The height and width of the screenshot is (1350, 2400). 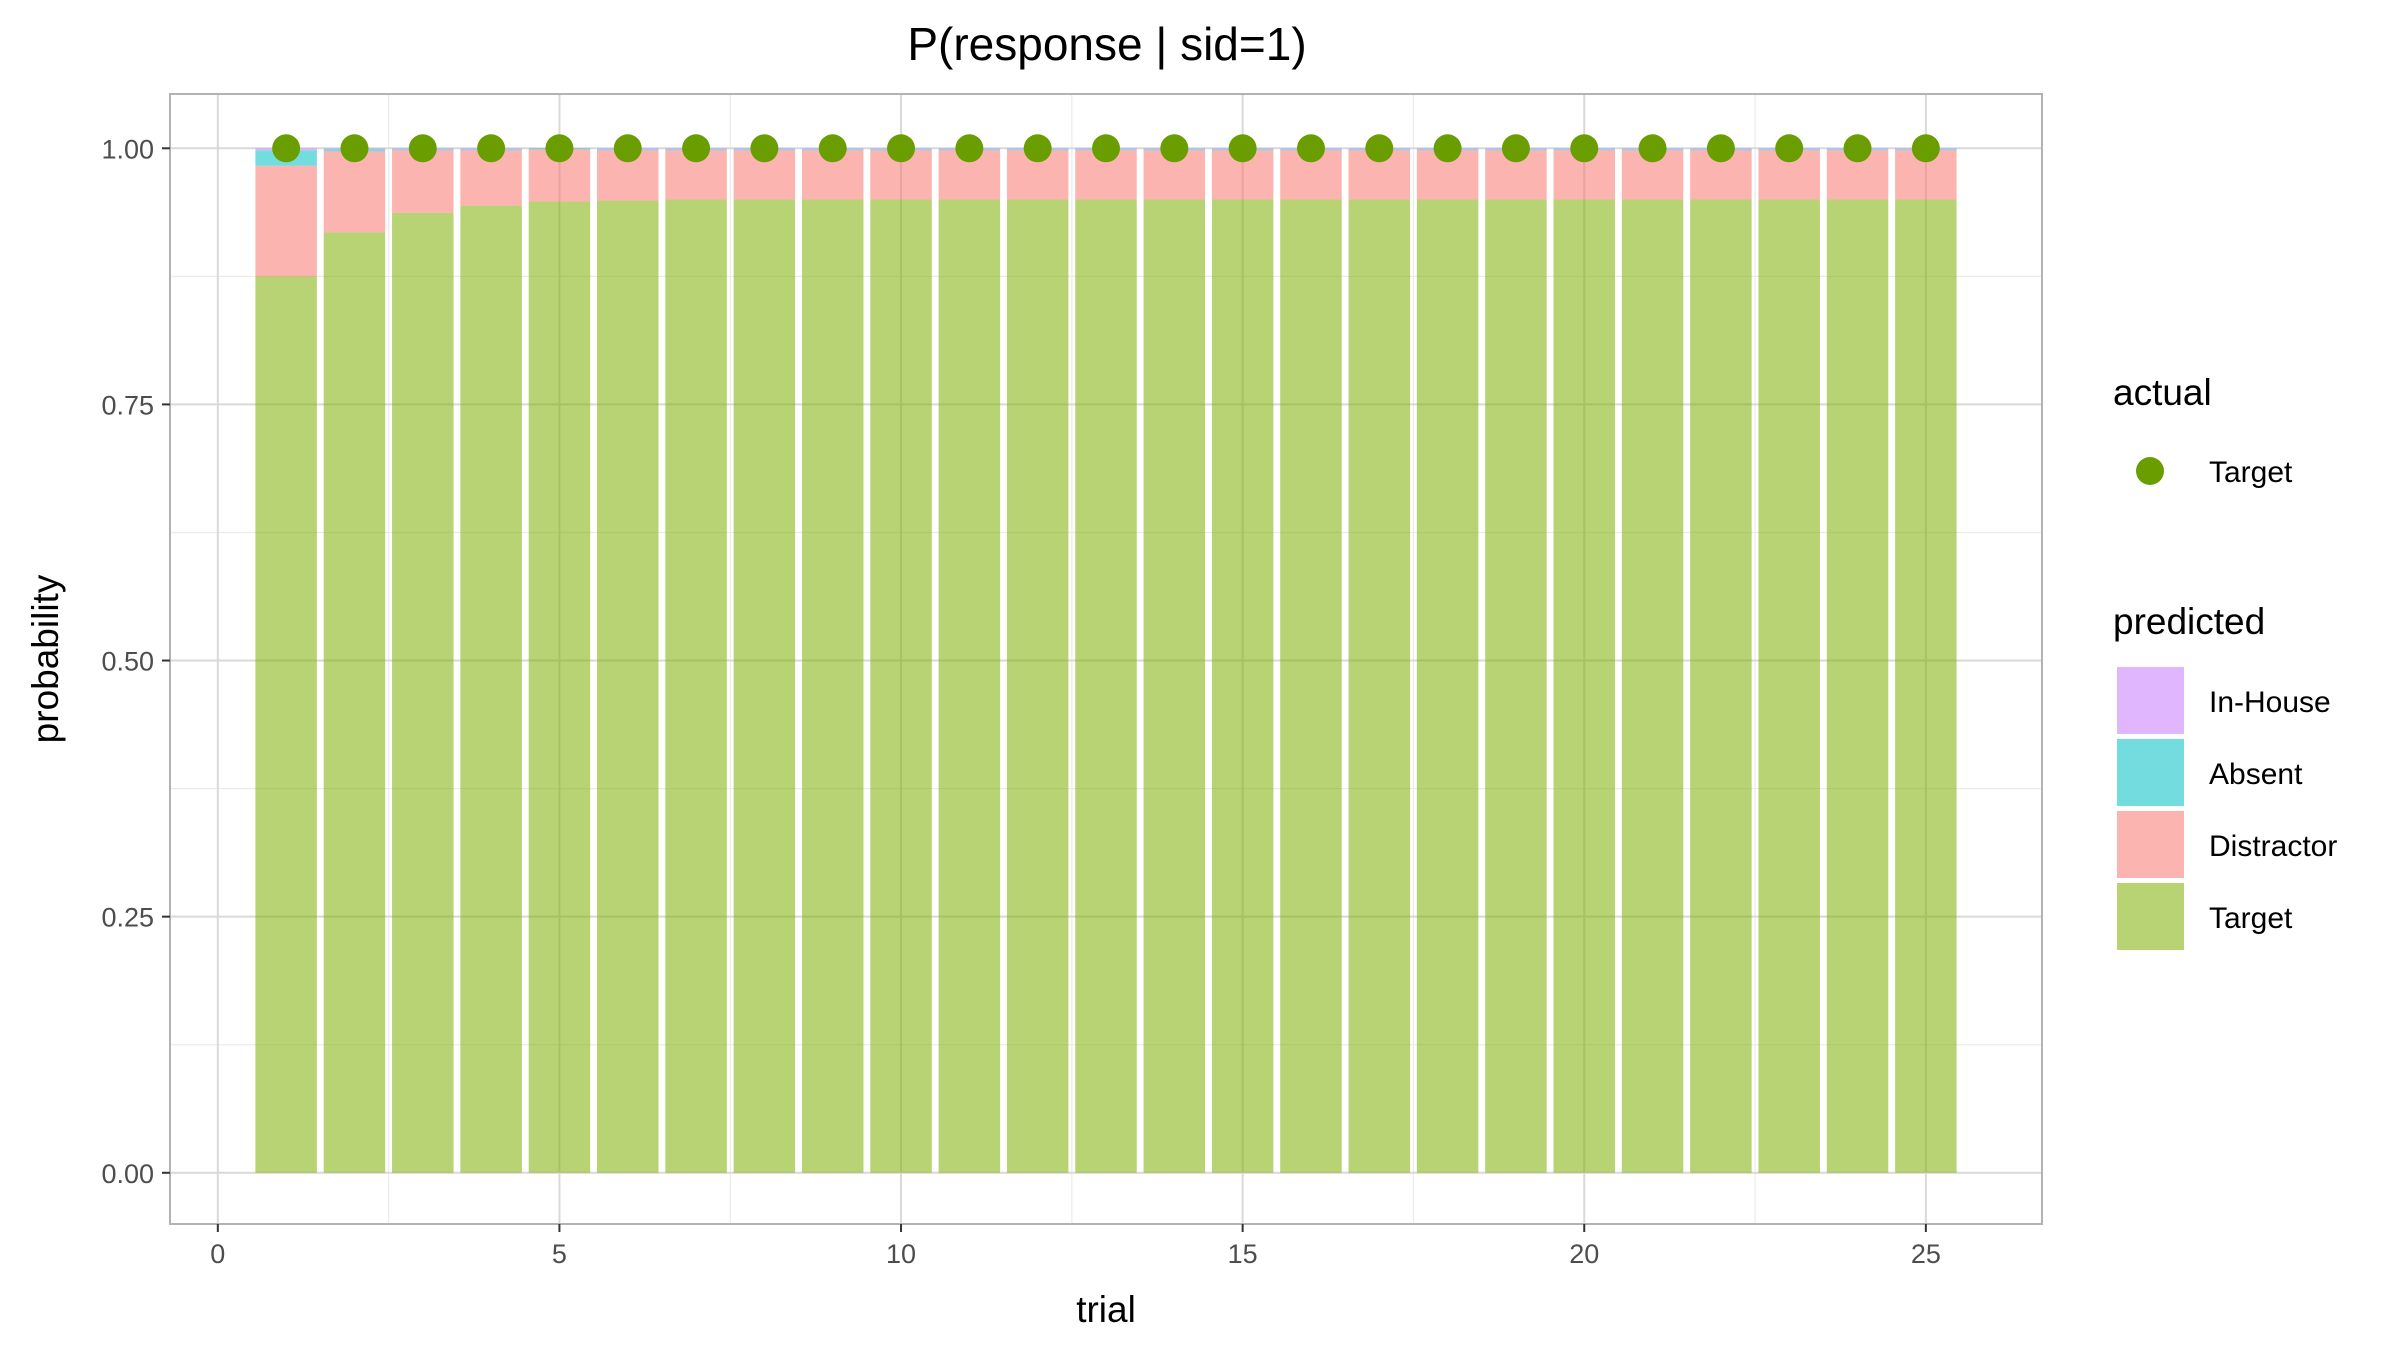 I want to click on legend-actual-title: actual, so click(x=2162, y=392).